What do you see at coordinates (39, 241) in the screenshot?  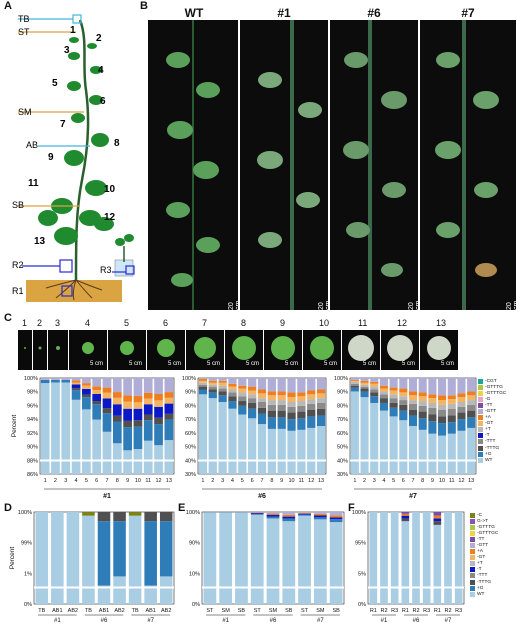 I see `leaf-label-13: 13` at bounding box center [39, 241].